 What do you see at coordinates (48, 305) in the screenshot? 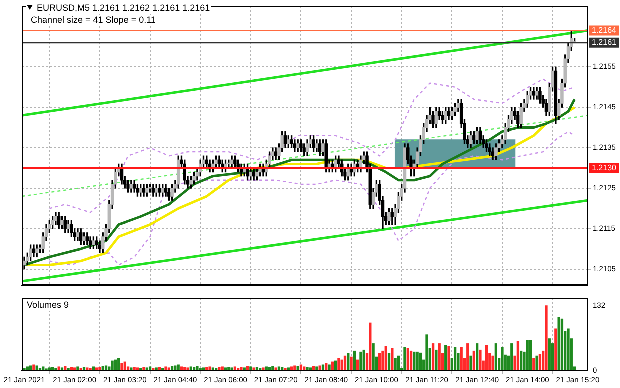
I see `chart-title: Volumes 9` at bounding box center [48, 305].